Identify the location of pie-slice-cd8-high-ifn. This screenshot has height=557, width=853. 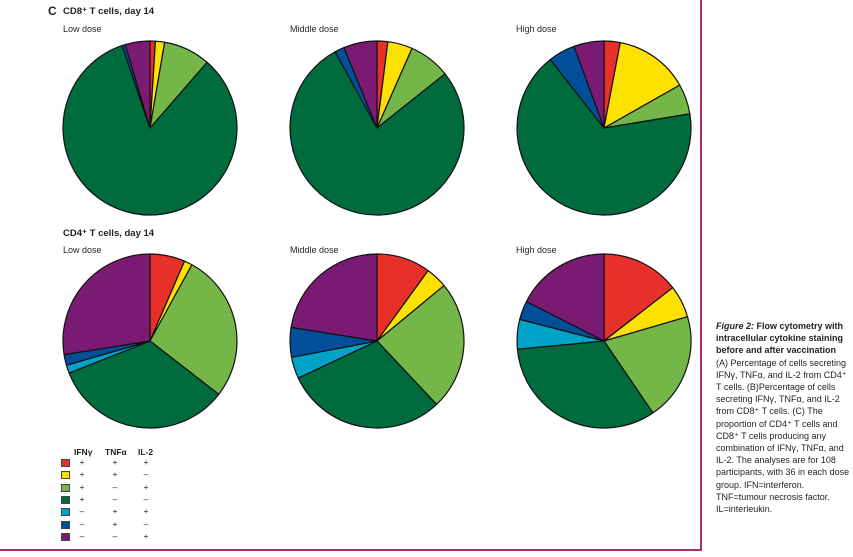
(604, 137).